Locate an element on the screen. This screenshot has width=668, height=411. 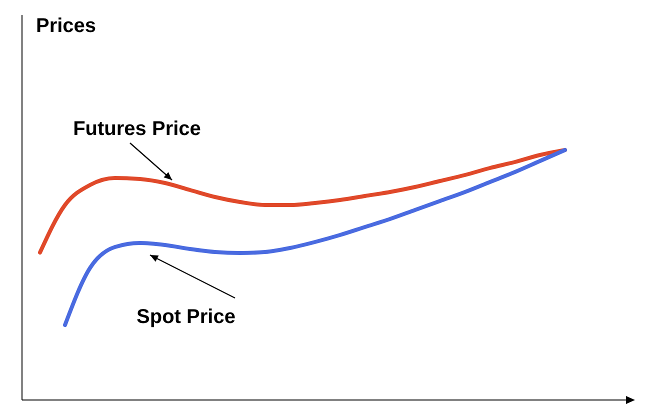
text: Prices is located at coordinates (66, 26).